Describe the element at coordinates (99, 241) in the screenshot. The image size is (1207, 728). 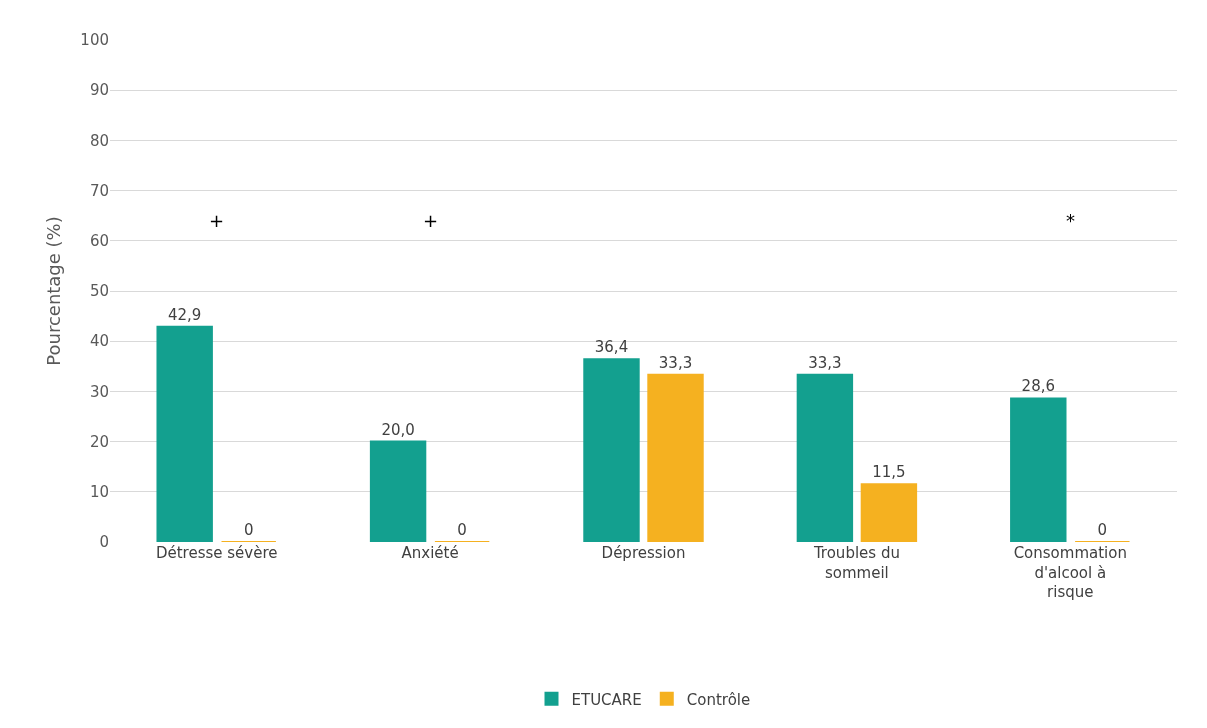
I see `y-tick-label: 60` at that location.